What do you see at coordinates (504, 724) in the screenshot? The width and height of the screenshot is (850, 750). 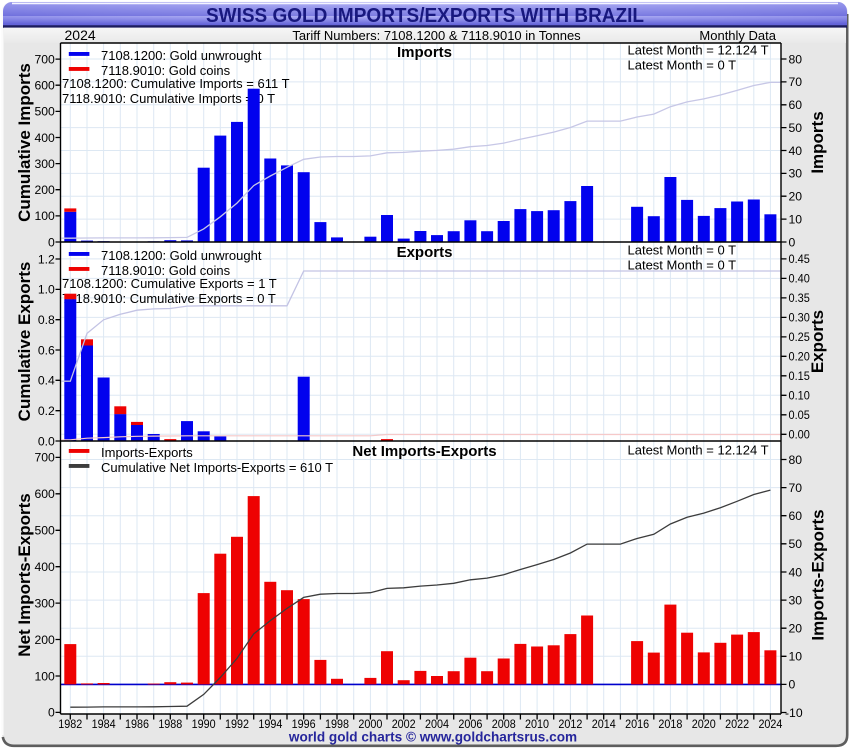 I see `svg-text: 2008` at bounding box center [504, 724].